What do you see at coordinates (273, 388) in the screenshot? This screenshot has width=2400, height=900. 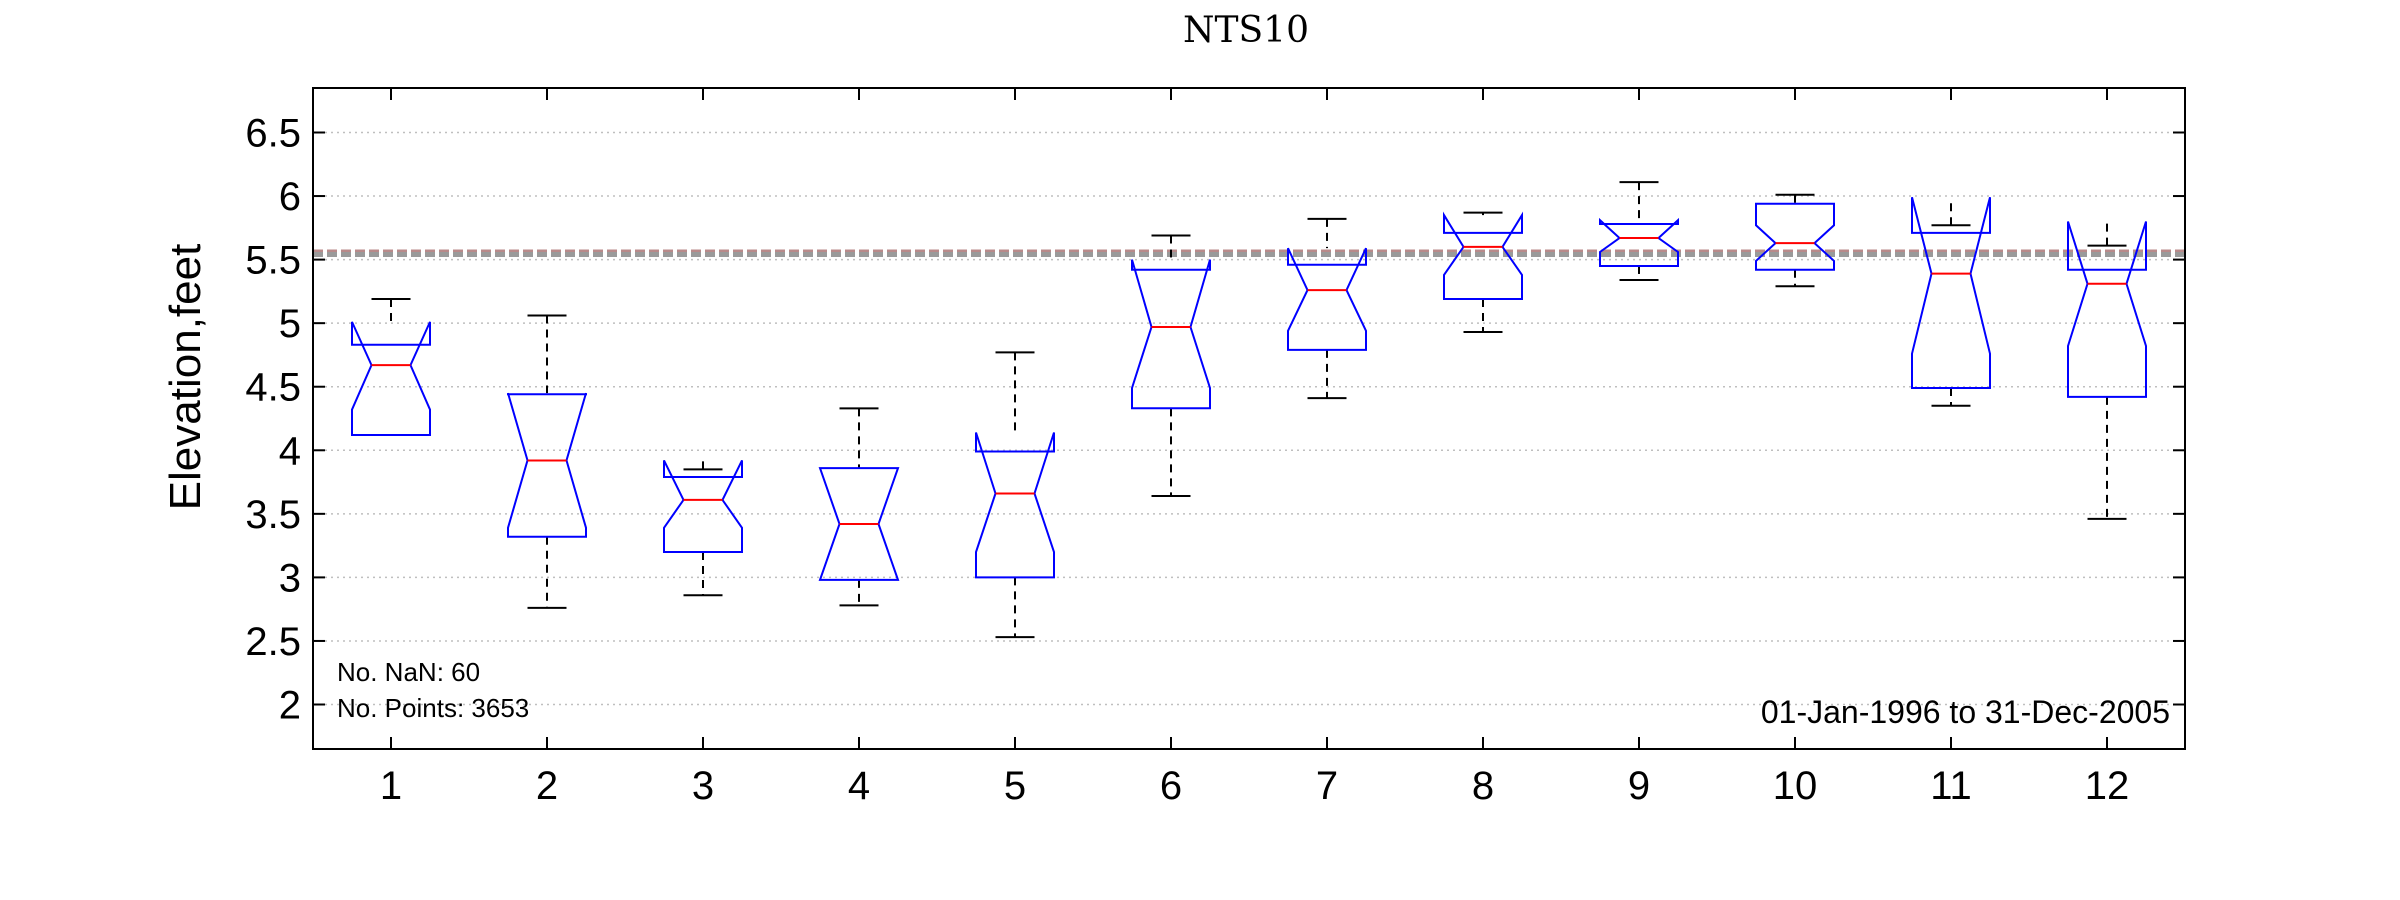 I see `y-tick-label-4.5: 4.5` at bounding box center [273, 388].